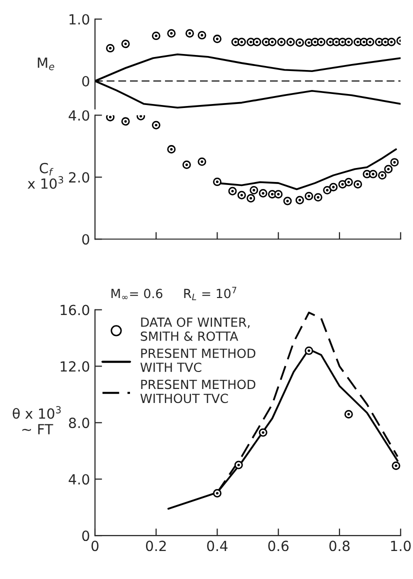 The width and height of the screenshot is (413, 579). I want to click on y-tick-label: 8.0, so click(79, 423).